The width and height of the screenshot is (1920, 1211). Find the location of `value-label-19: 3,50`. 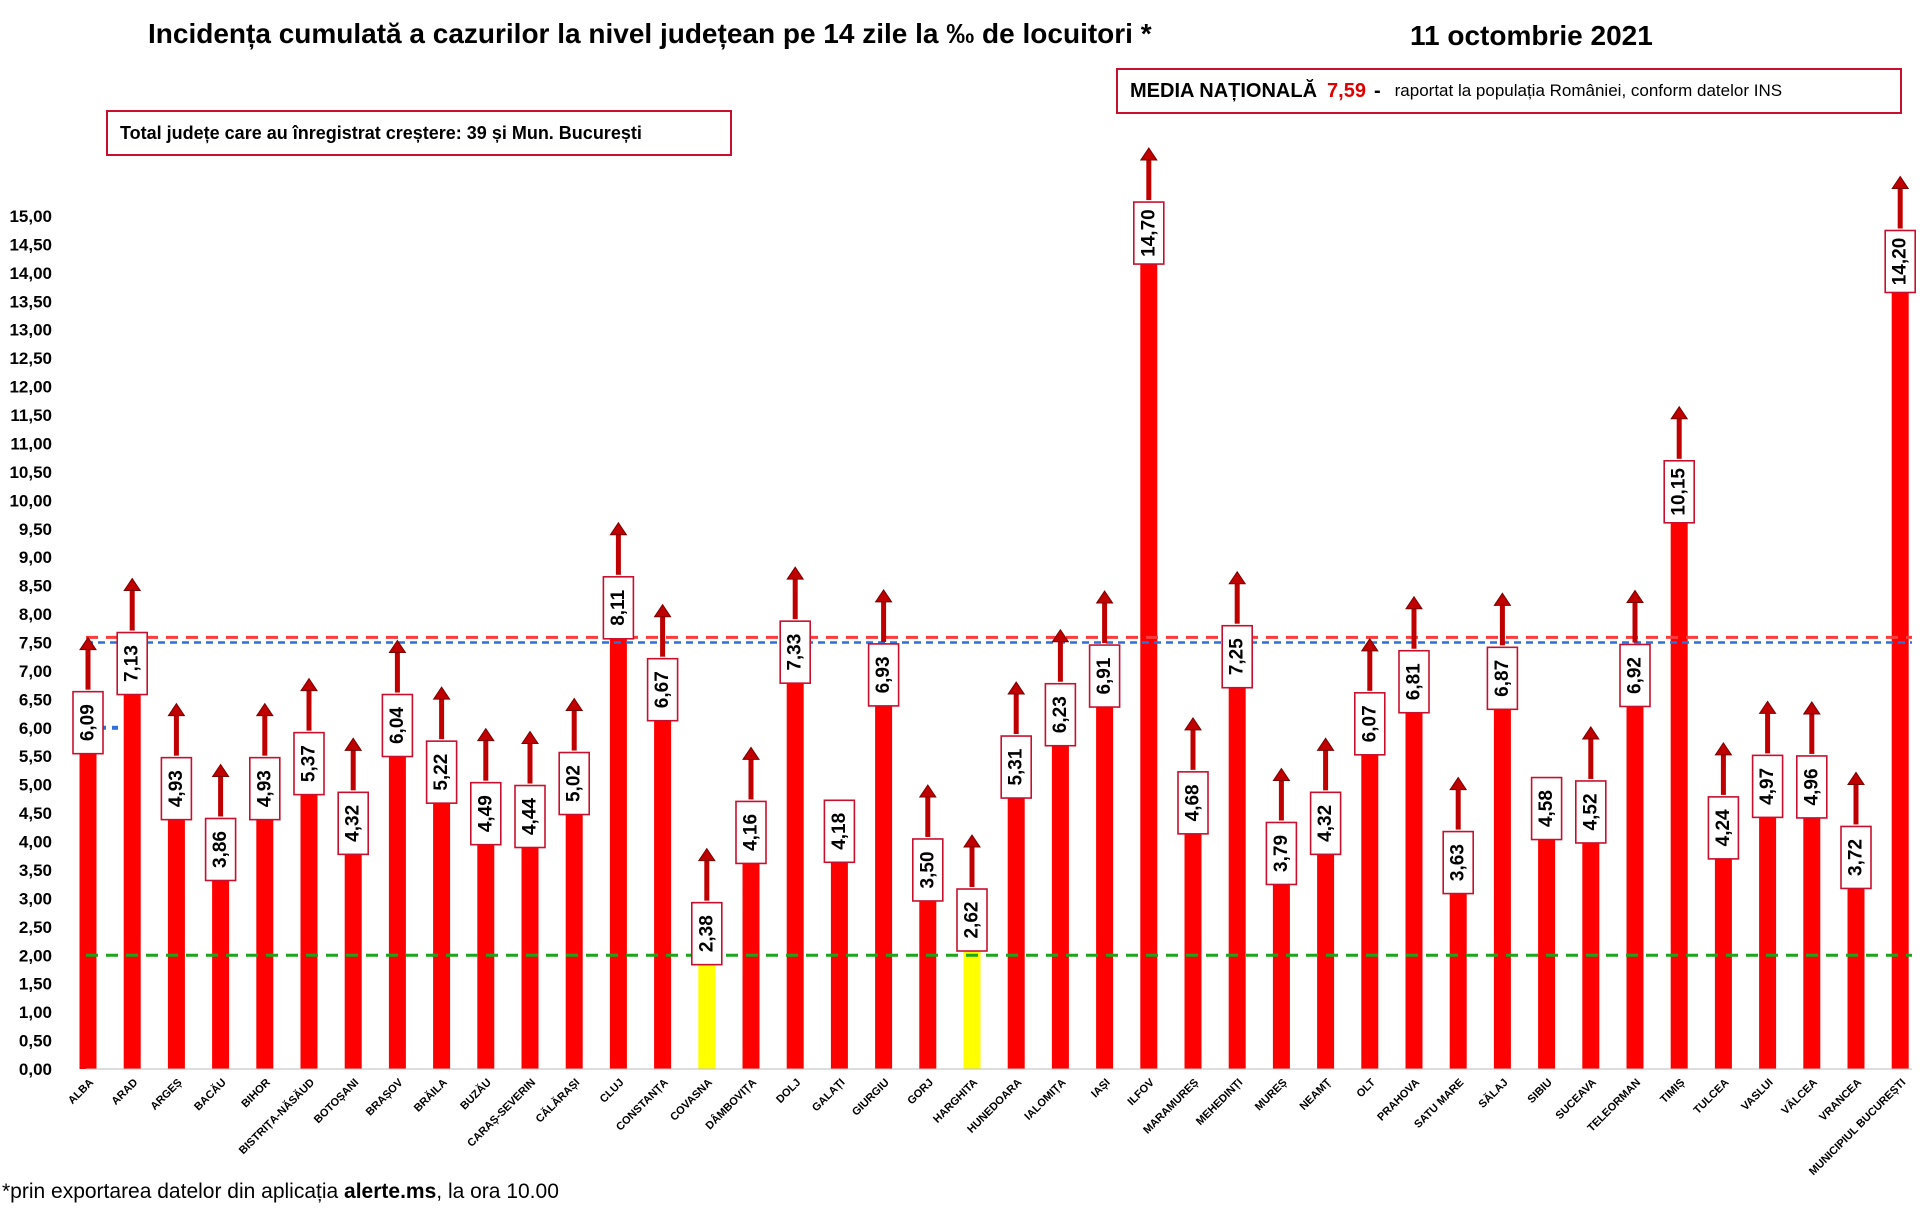

value-label-19: 3,50 is located at coordinates (927, 869).